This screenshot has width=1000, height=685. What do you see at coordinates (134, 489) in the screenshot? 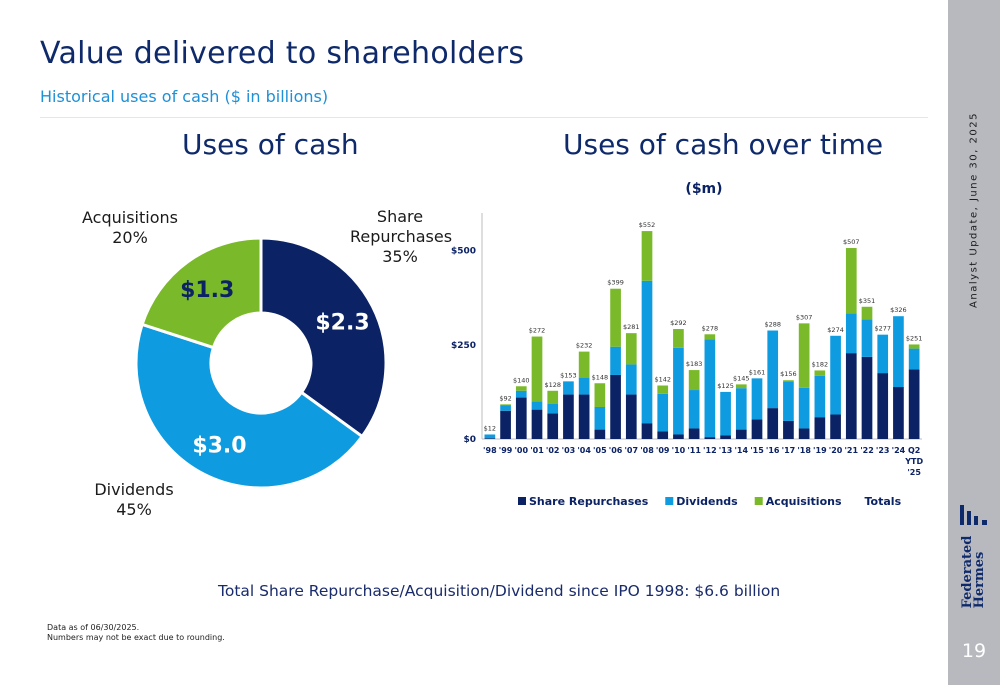
I see `dividends-label-name: Dividends` at bounding box center [134, 489].